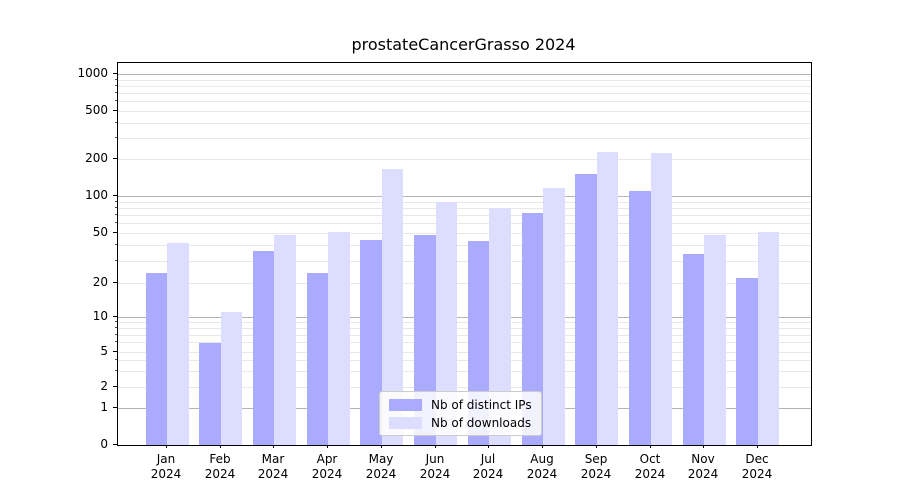 Image resolution: width=900 pixels, height=500 pixels. Describe the element at coordinates (96, 110) in the screenshot. I see `y-tick-label: 500` at that location.